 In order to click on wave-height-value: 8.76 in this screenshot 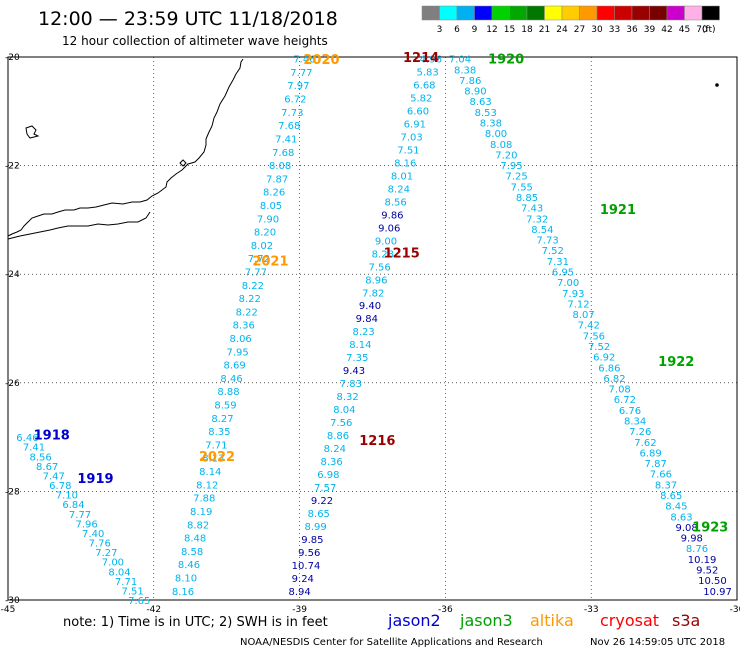, I will do `click(697, 549)`.